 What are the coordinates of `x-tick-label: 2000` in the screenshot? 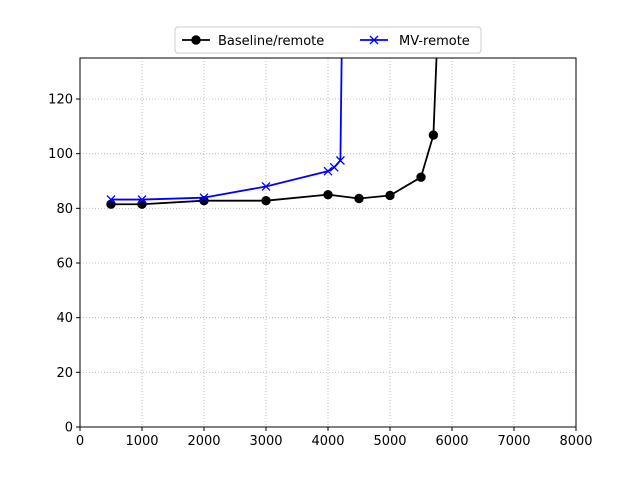 It's located at (203, 441).